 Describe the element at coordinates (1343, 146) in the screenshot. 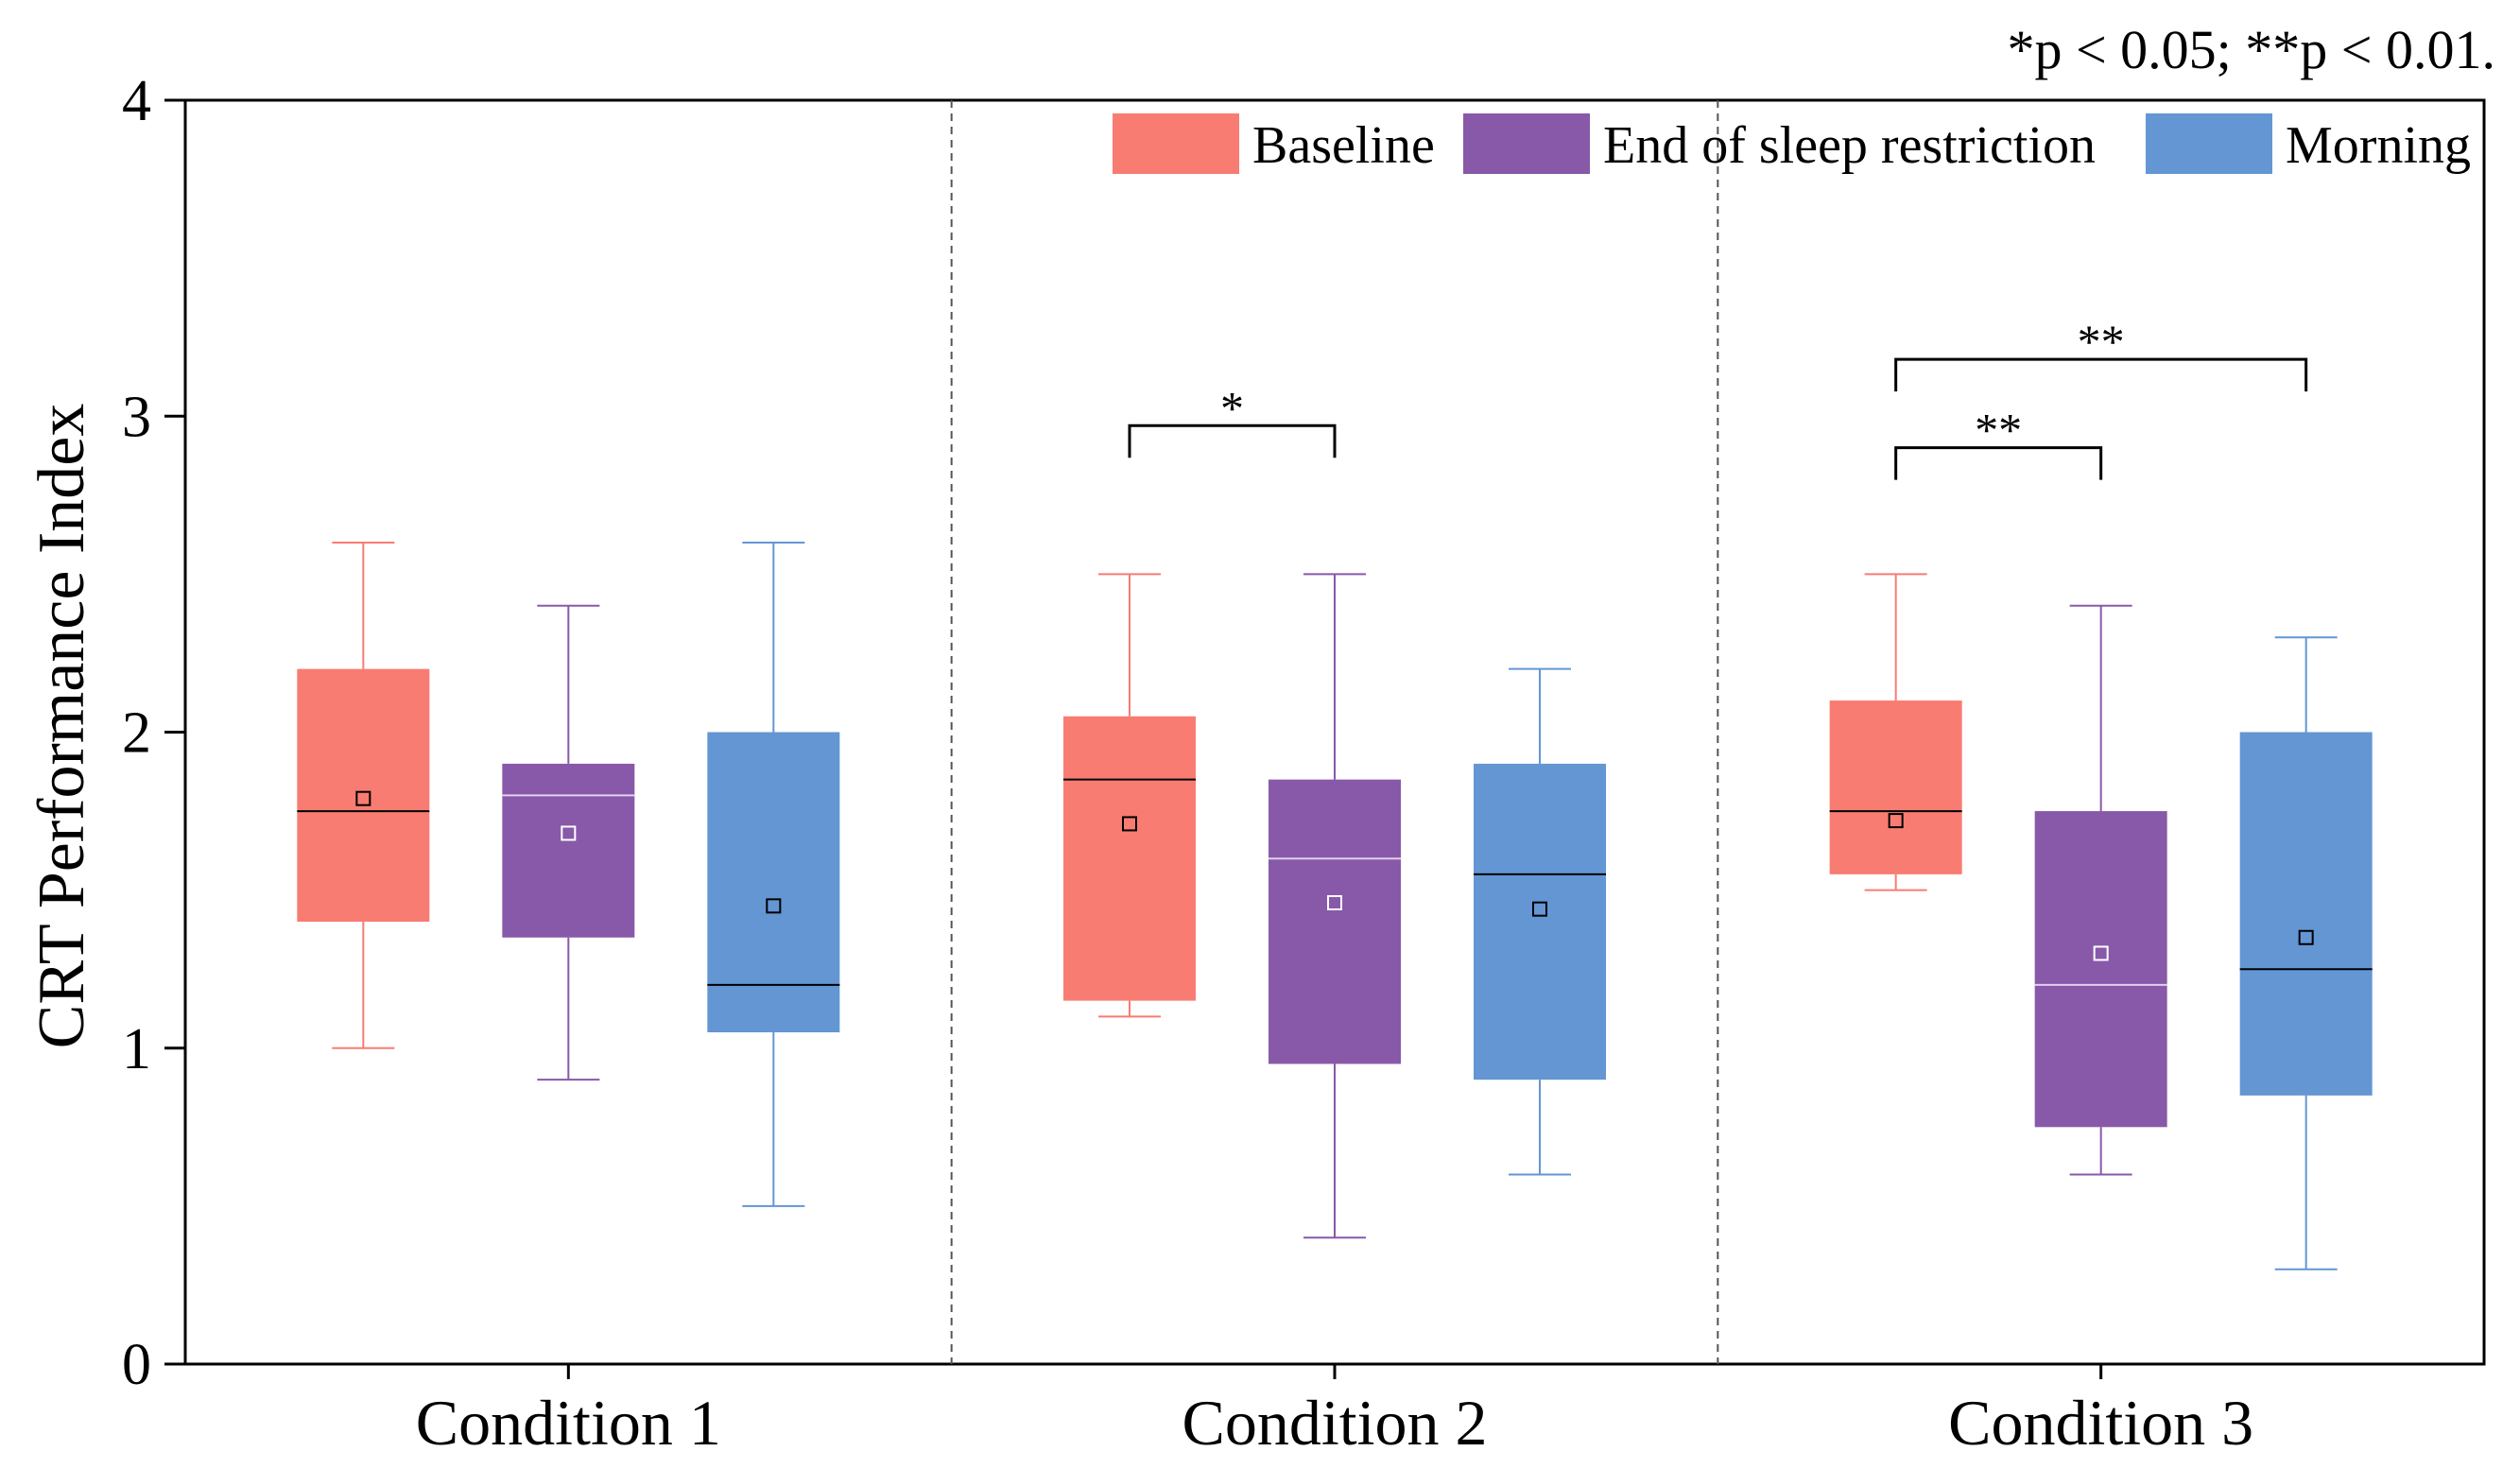

I see `legend-label: Baseline` at that location.